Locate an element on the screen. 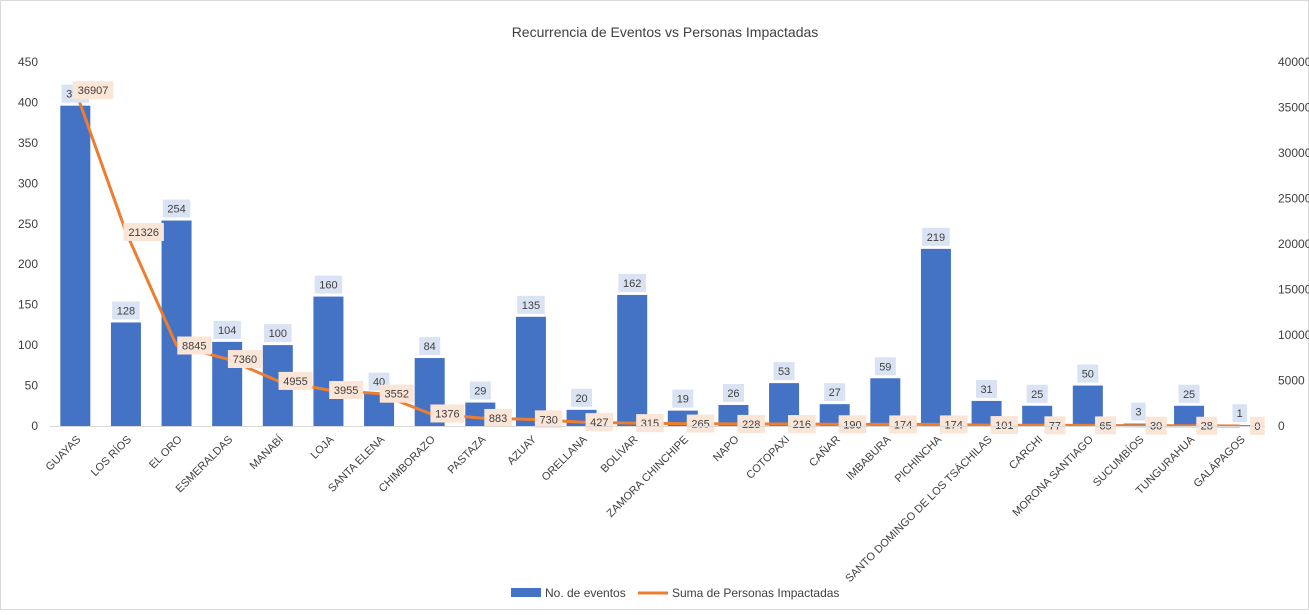 This screenshot has height=615, width=1309. bar-data-label: 254 is located at coordinates (176, 208).